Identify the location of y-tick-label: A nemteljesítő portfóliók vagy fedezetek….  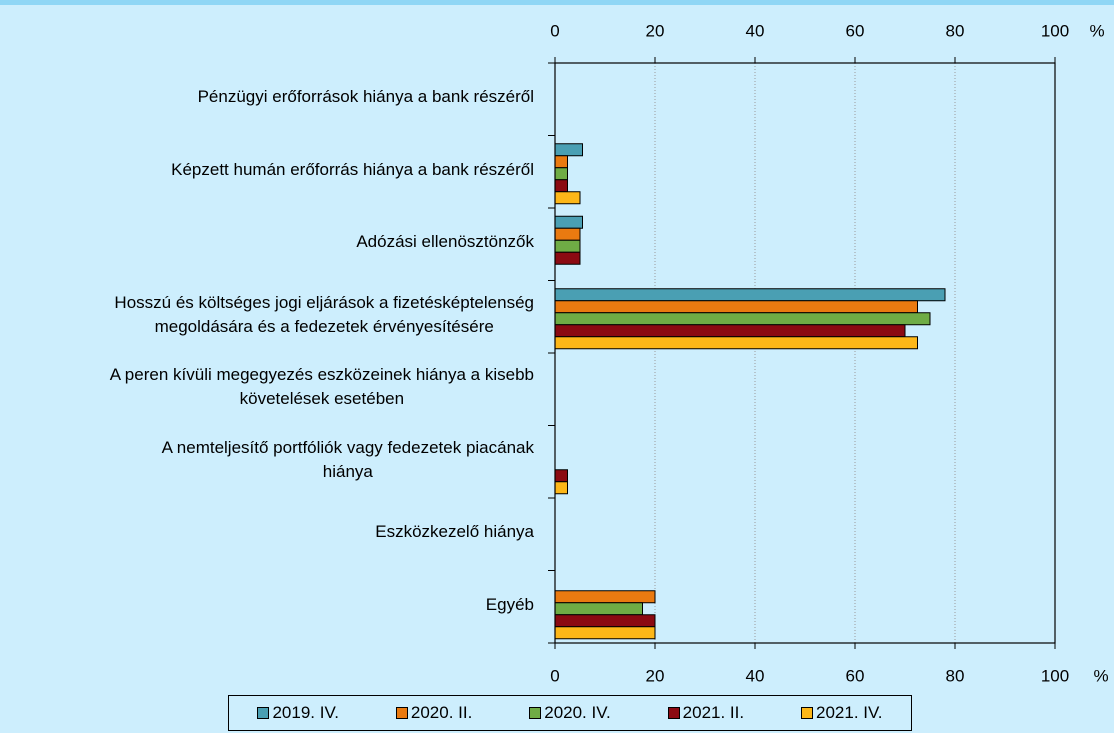
(348, 460).